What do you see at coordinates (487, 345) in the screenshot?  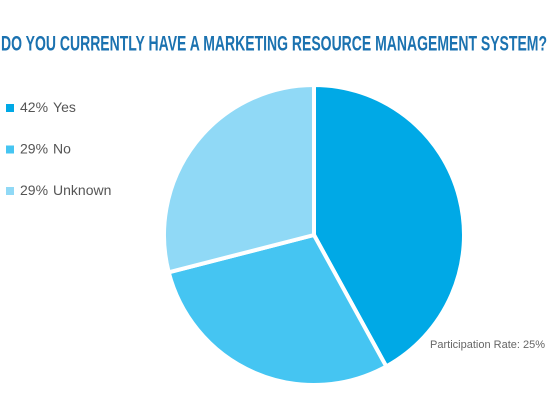 I see `annotation: Participation Rate: 25%` at bounding box center [487, 345].